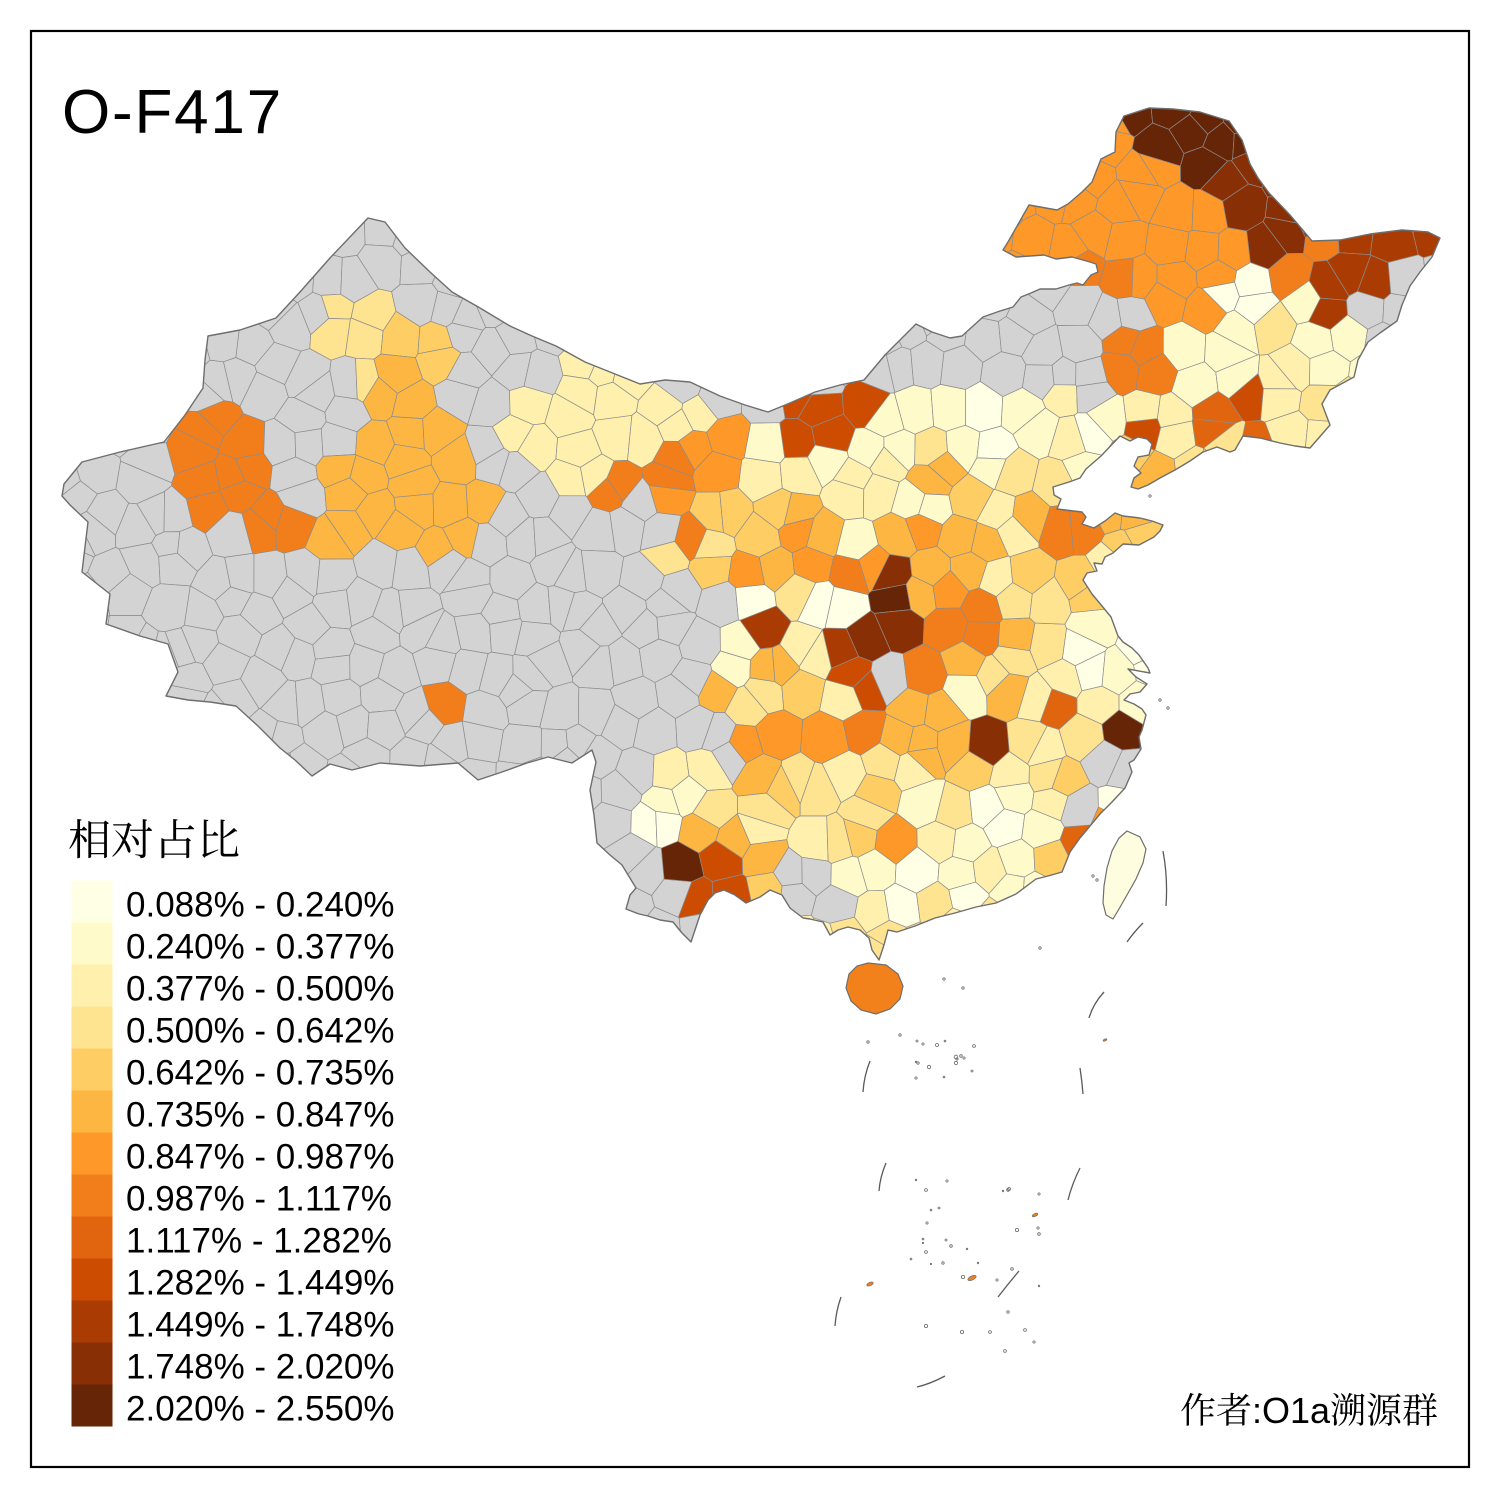  I want to click on svg-text: 0.642% - 0.735%, so click(260, 1073).